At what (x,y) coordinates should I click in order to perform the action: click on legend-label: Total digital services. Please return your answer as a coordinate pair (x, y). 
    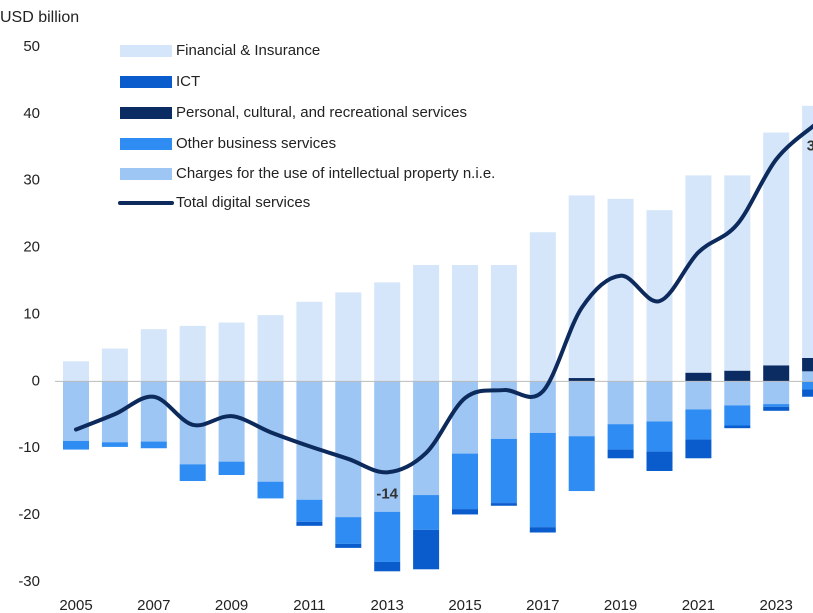
    Looking at the image, I should click on (243, 202).